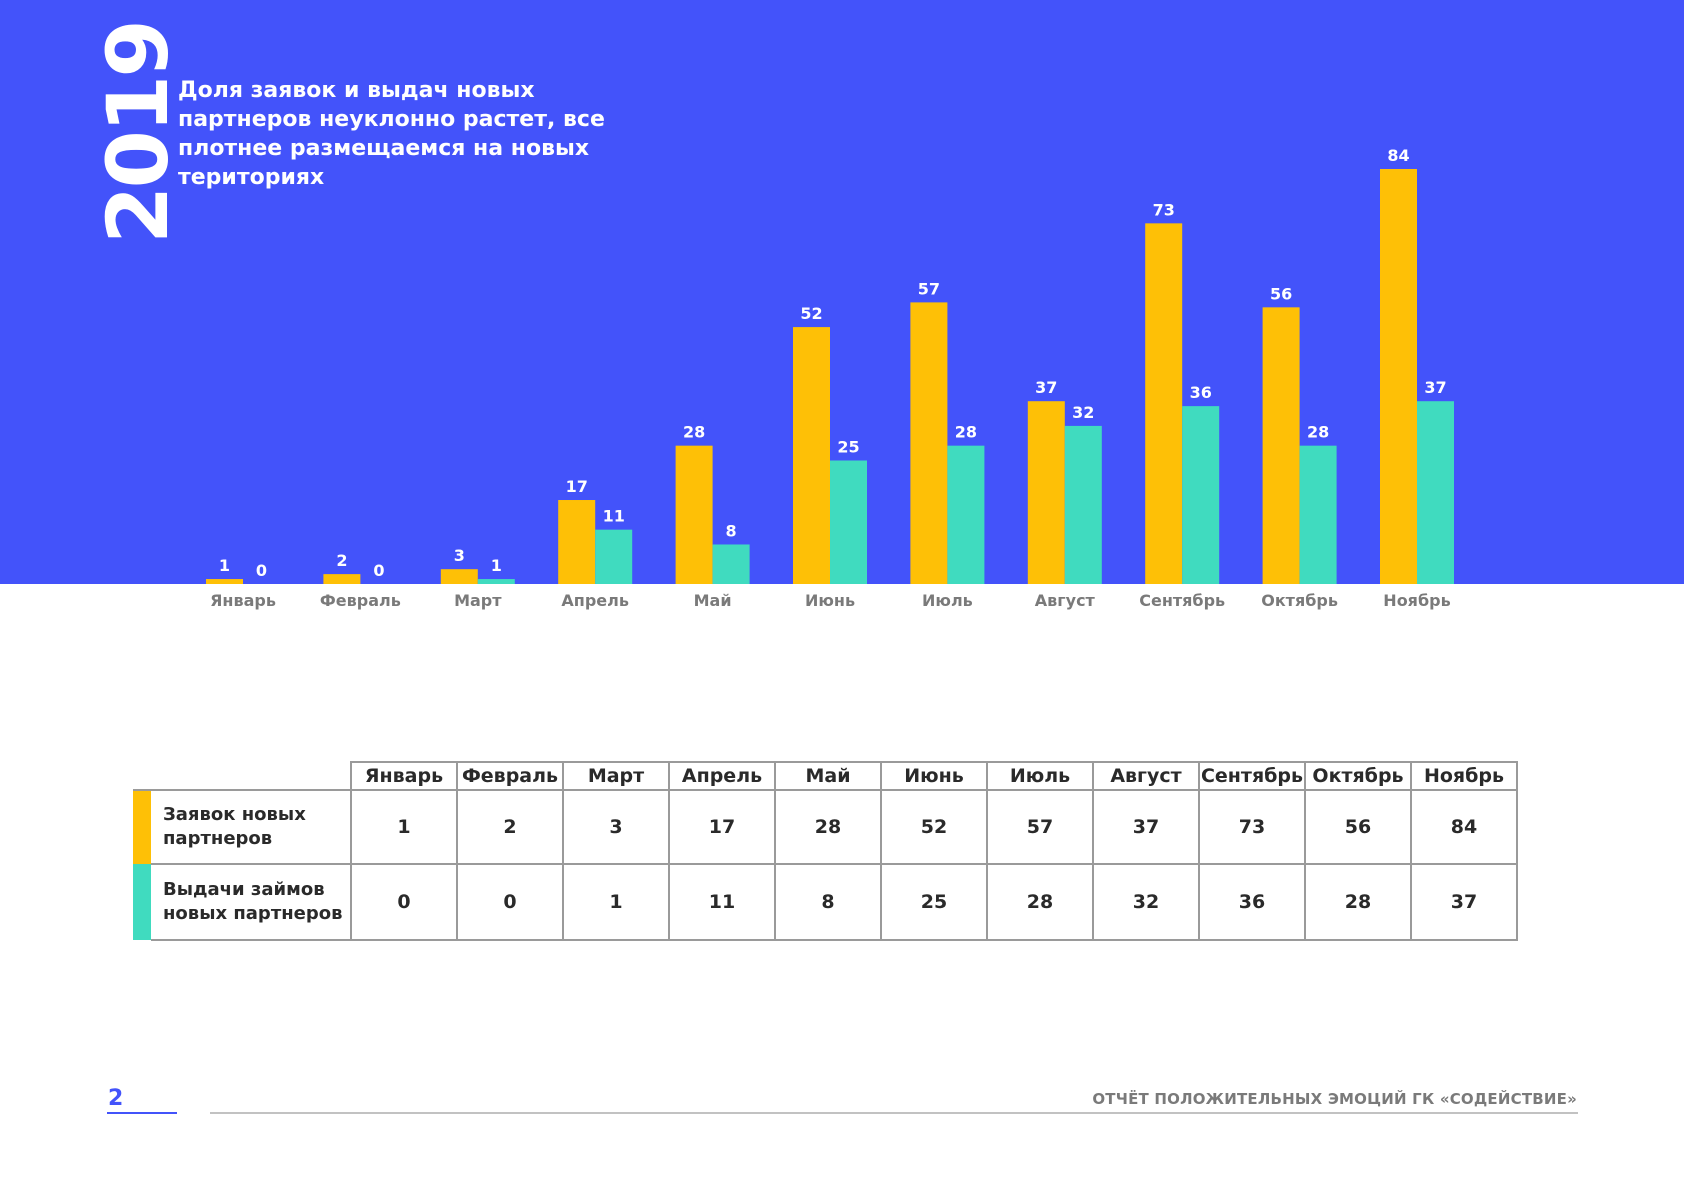 The width and height of the screenshot is (1684, 1191). What do you see at coordinates (242, 776) in the screenshot?
I see `table-corner` at bounding box center [242, 776].